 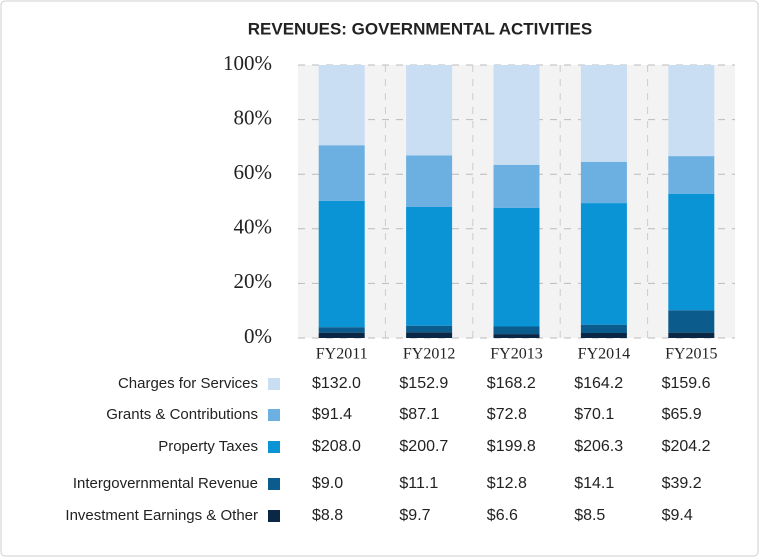 I want to click on legend-label: Investment Earnings & Other, so click(x=161, y=515).